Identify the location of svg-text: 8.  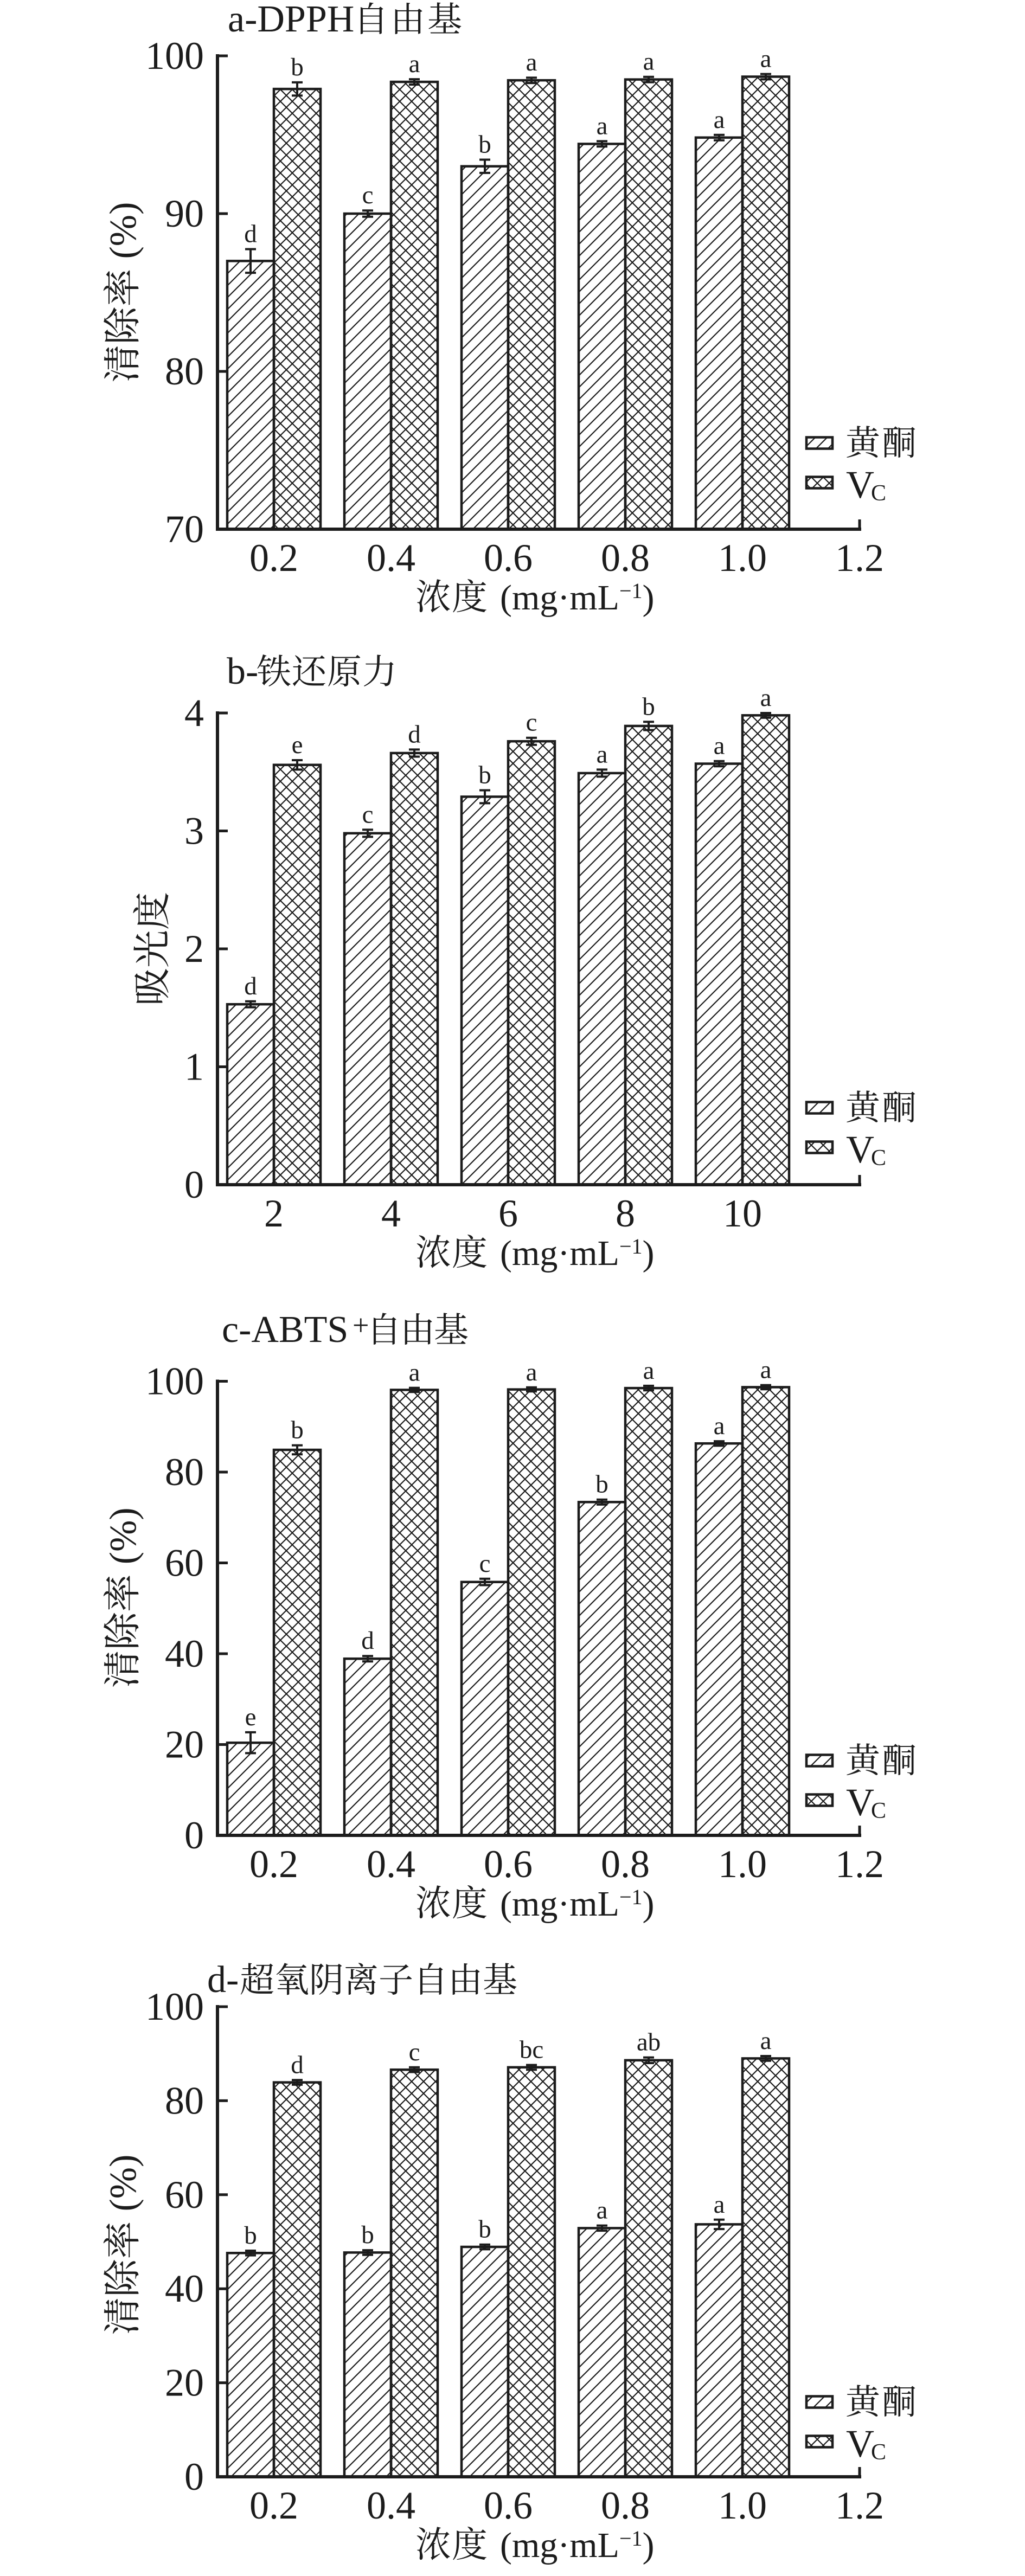
(626, 1214).